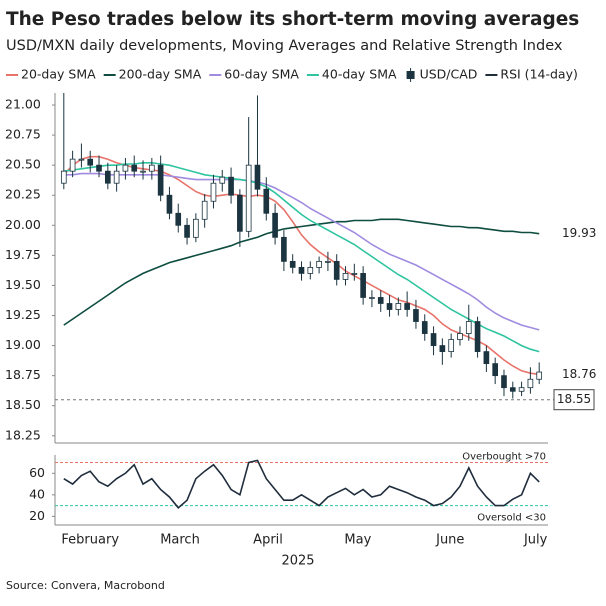 This screenshot has height=606, width=606. I want to click on x-tick-label: February, so click(90, 540).